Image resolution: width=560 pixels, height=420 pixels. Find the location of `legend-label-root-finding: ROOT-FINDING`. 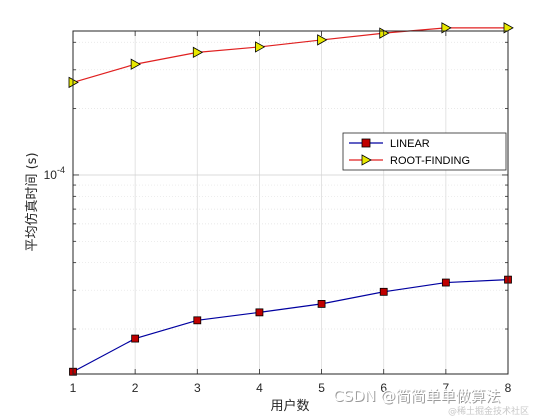

legend-label-root-finding: ROOT-FINDING is located at coordinates (430, 161).